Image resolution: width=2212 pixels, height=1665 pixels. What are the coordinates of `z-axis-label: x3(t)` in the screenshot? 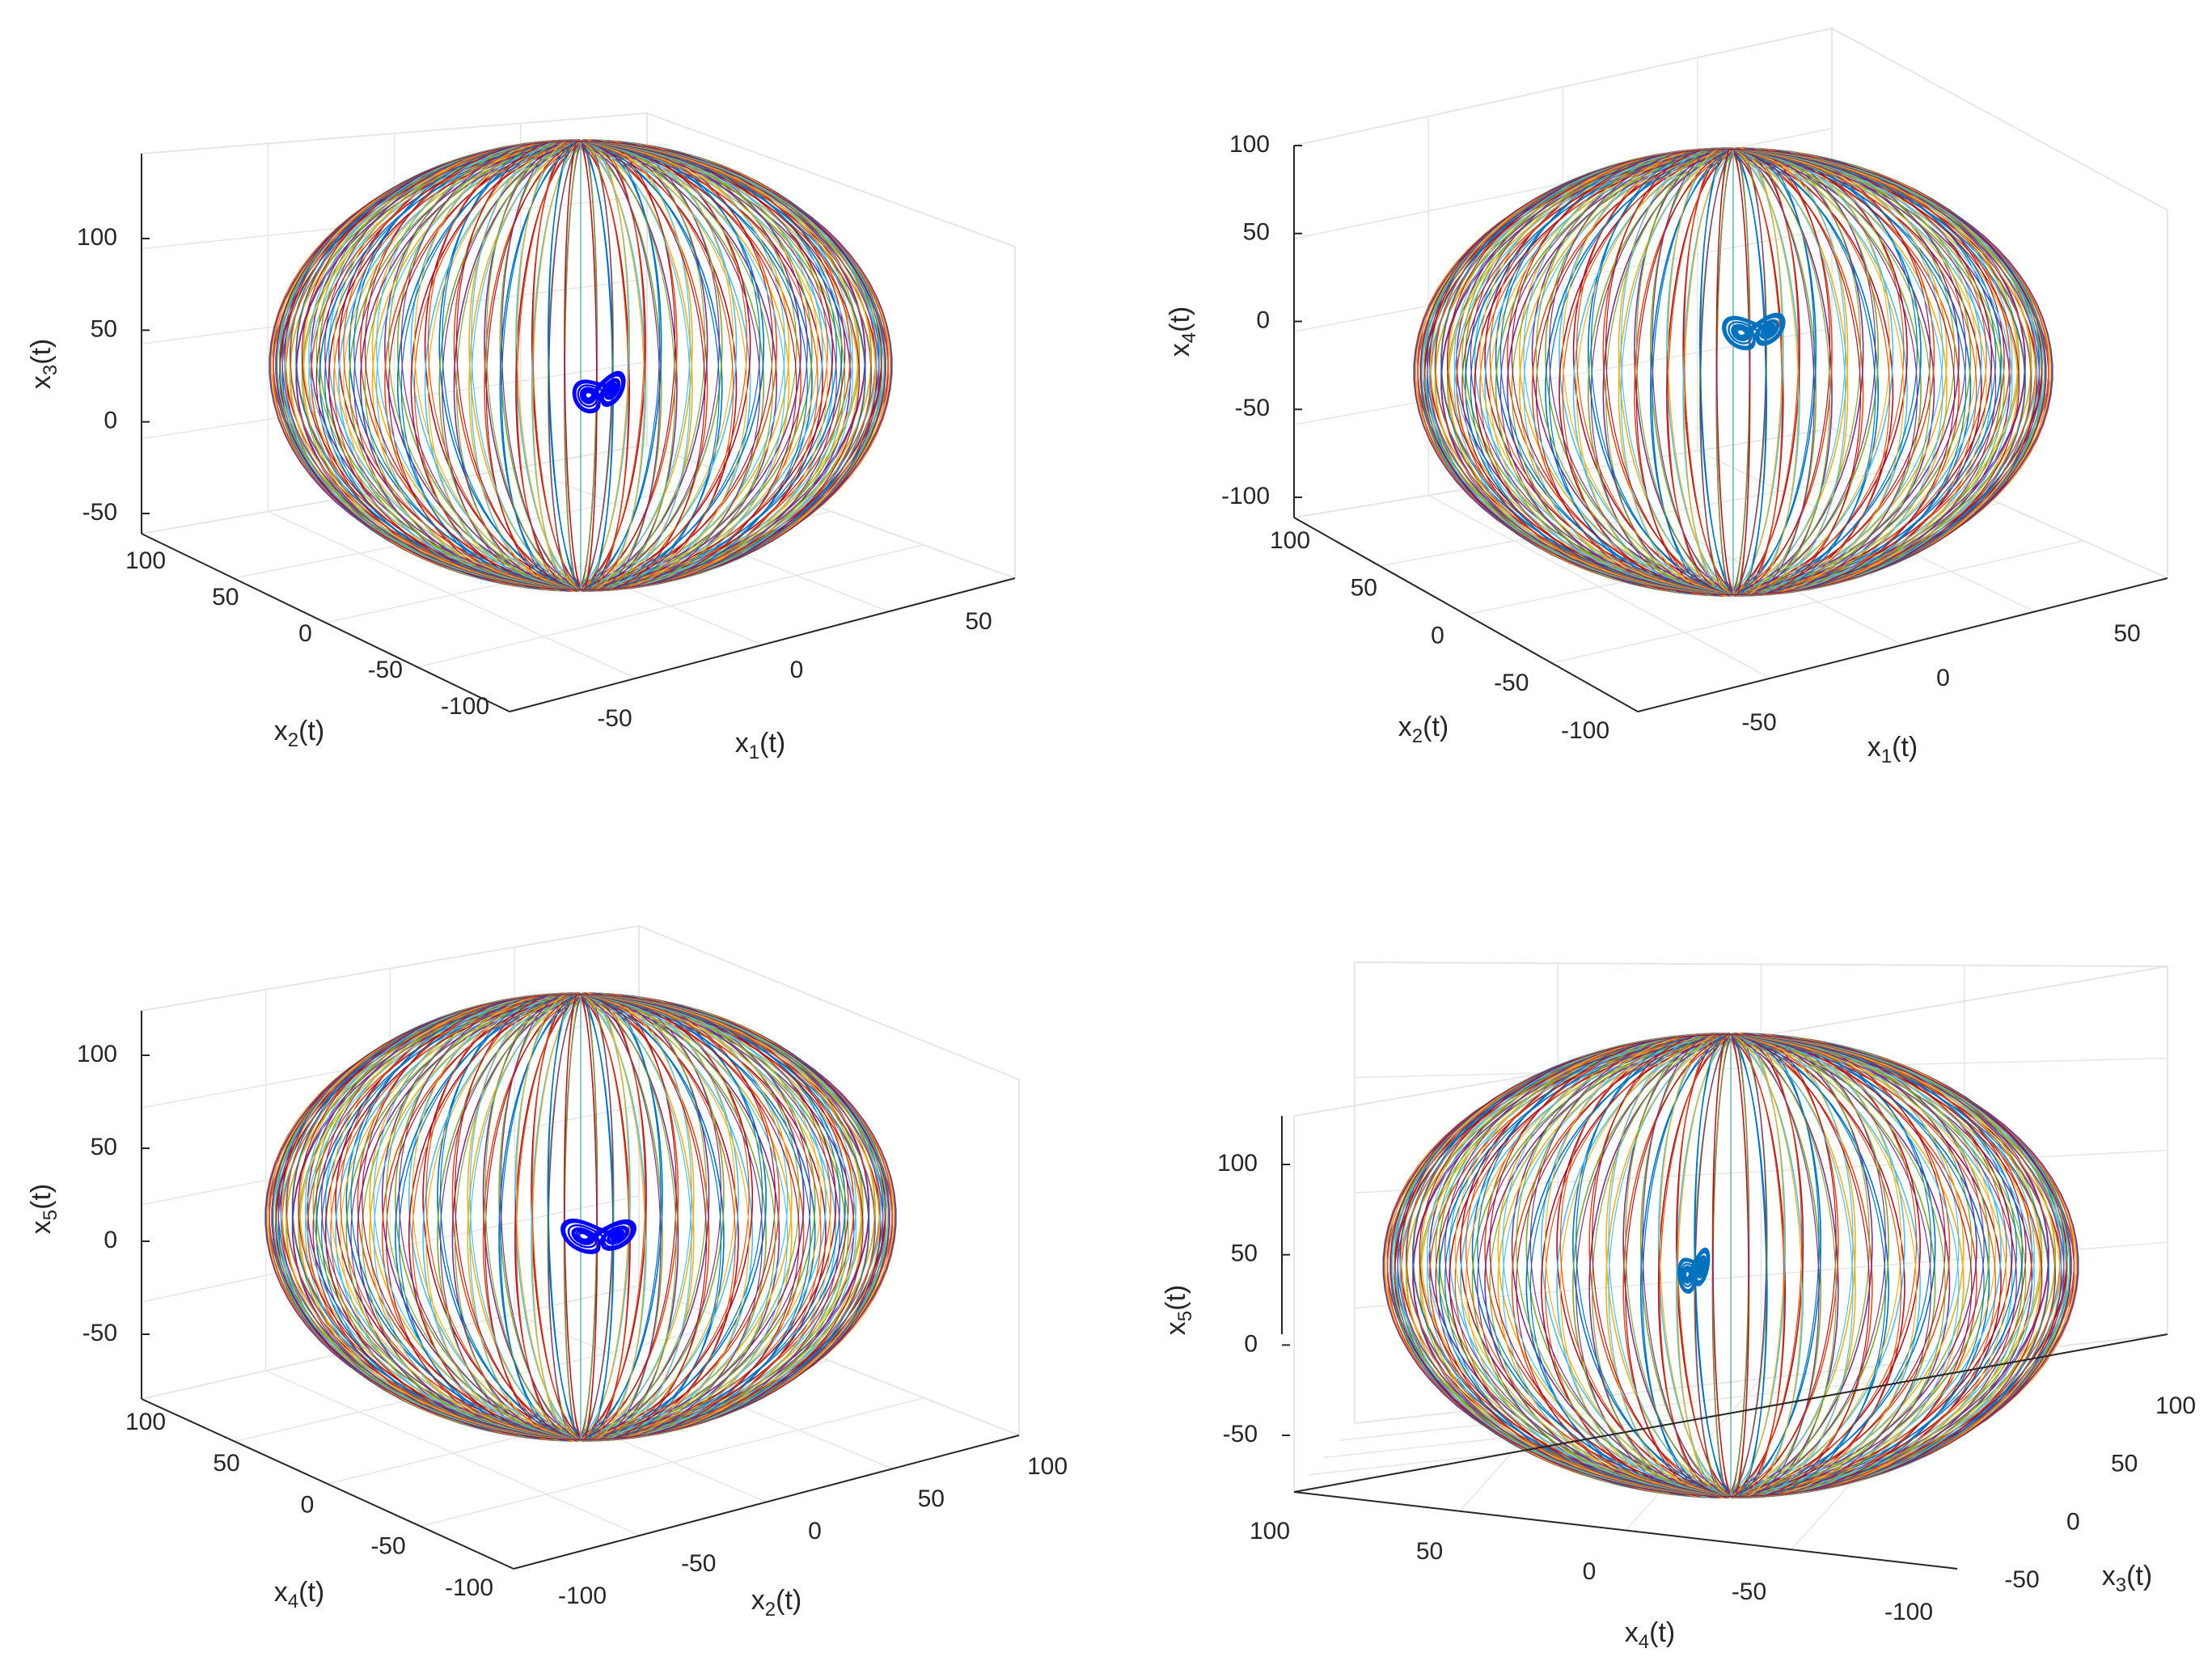 It's located at (43, 364).